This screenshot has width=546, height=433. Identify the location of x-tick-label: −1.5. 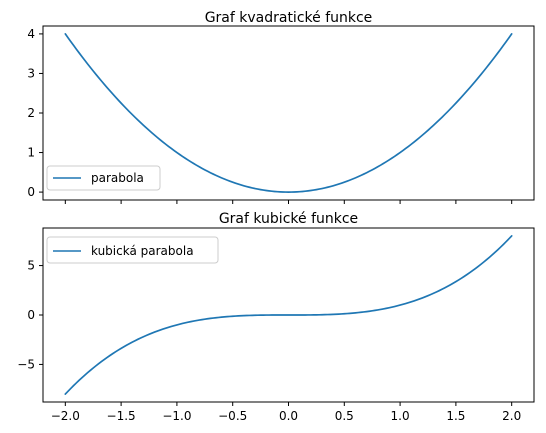
(121, 416).